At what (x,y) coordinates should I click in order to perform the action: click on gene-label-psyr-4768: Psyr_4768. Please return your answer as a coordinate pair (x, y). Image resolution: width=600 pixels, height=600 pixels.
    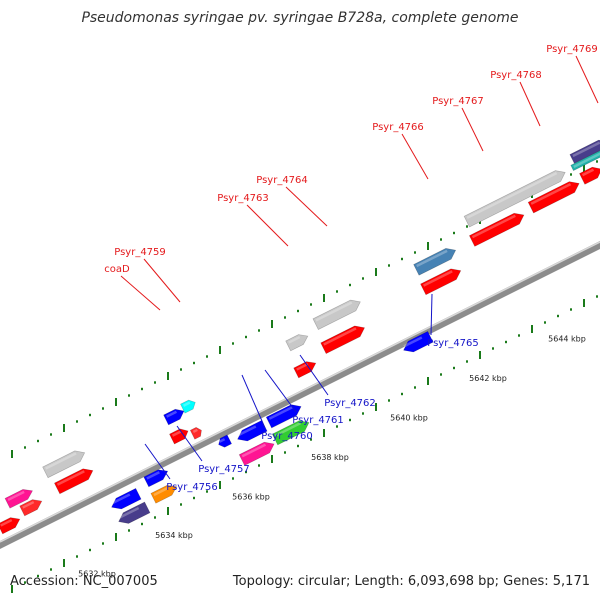
    Looking at the image, I should click on (516, 75).